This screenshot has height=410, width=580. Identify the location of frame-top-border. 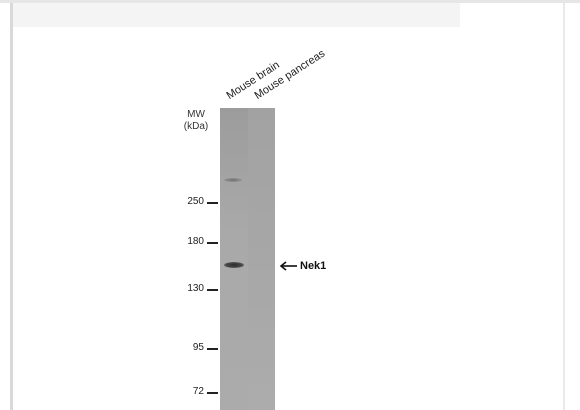
(290, 1).